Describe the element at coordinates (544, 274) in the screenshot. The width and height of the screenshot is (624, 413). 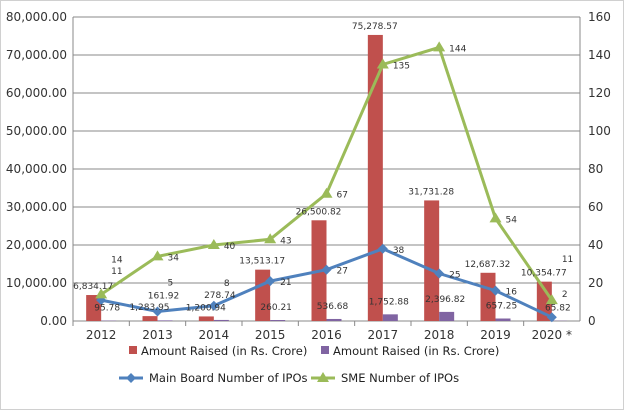
I see `bar-data-label: 10,354.77` at that location.